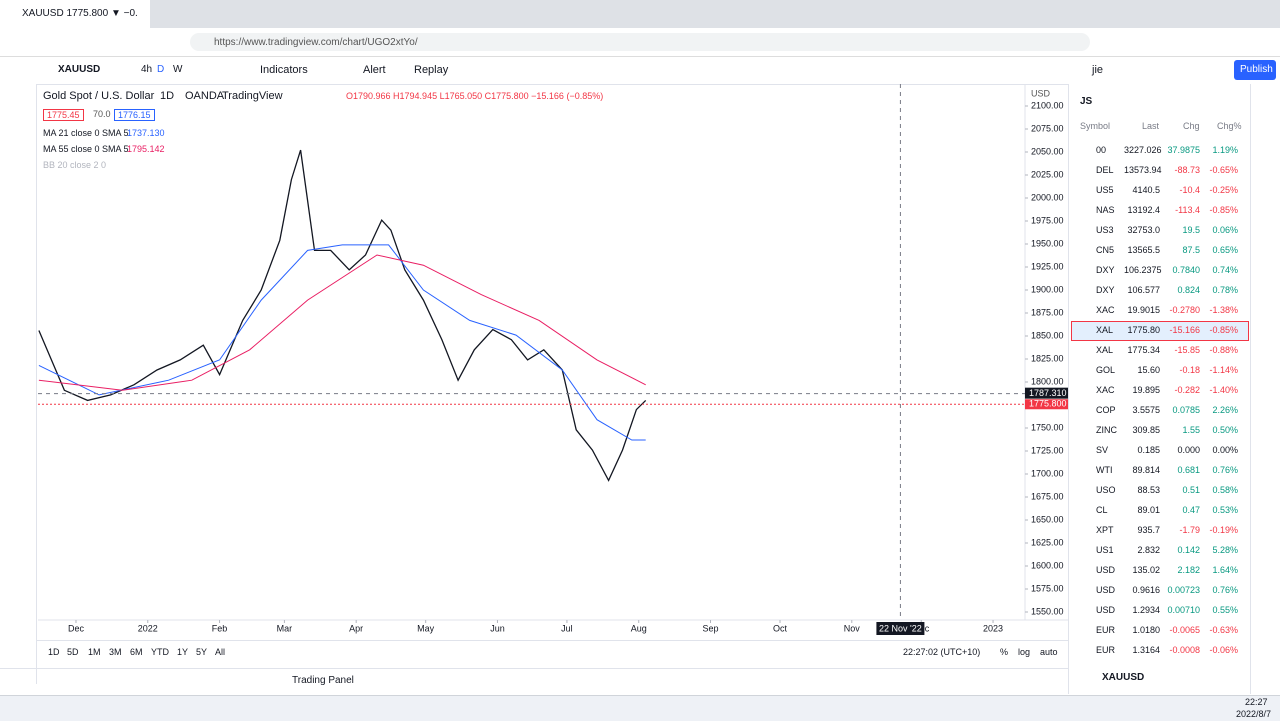  What do you see at coordinates (1024, 652) in the screenshot?
I see `scale-option: log` at bounding box center [1024, 652].